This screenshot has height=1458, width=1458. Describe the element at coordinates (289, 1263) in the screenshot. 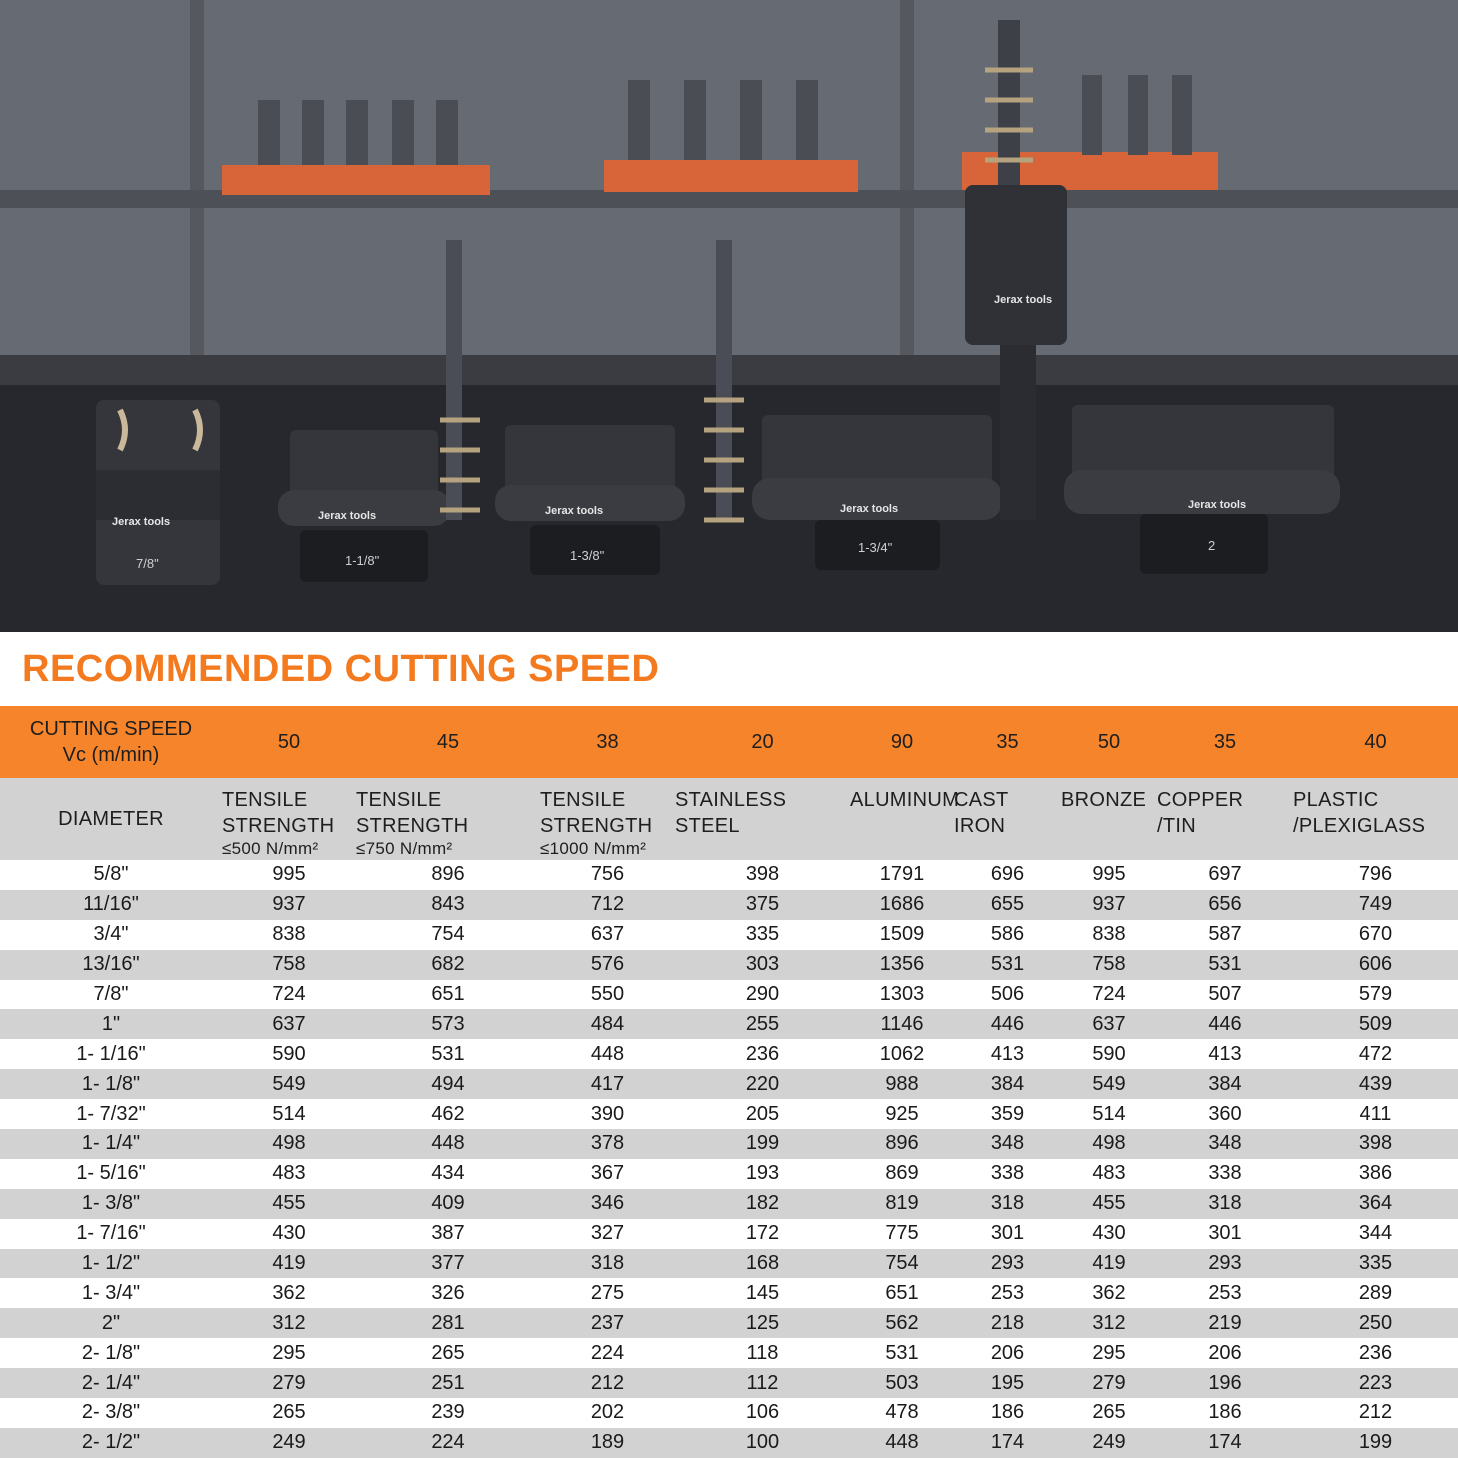

I see `rpm-cell: 419` at that location.